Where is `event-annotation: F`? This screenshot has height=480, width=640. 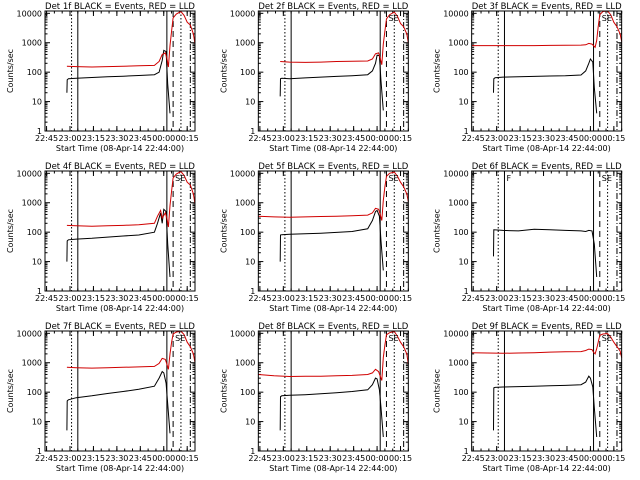 event-annotation: F is located at coordinates (508, 178).